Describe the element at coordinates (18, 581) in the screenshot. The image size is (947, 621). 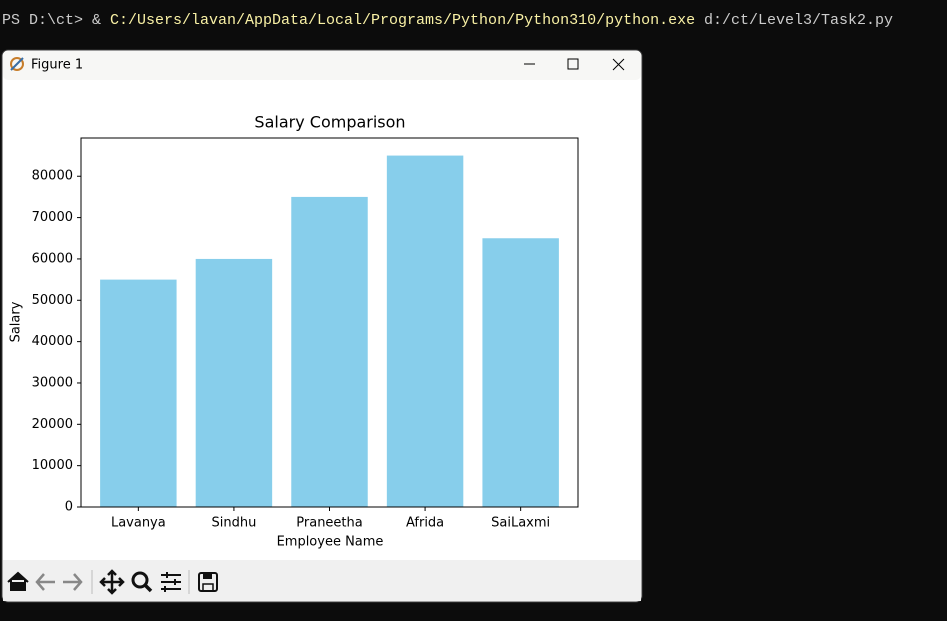
I see `home-button` at that location.